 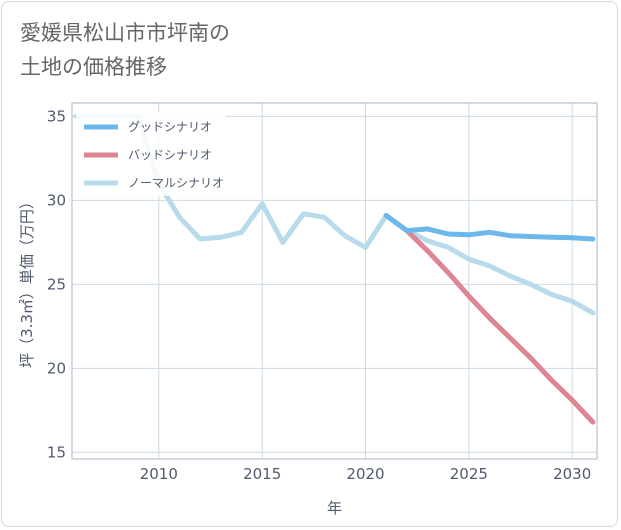 I want to click on legend-item-good: グッドシナリオ, so click(x=148, y=127).